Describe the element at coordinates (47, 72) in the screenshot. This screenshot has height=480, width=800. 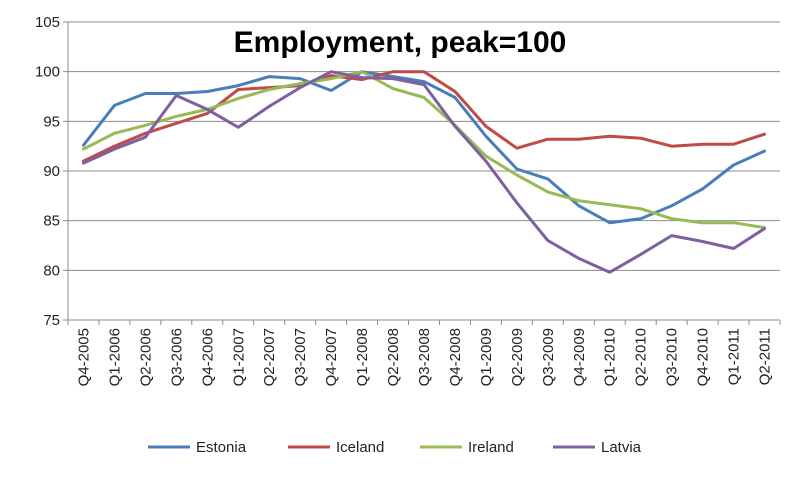
I see `y-tick-label: 100` at that location.